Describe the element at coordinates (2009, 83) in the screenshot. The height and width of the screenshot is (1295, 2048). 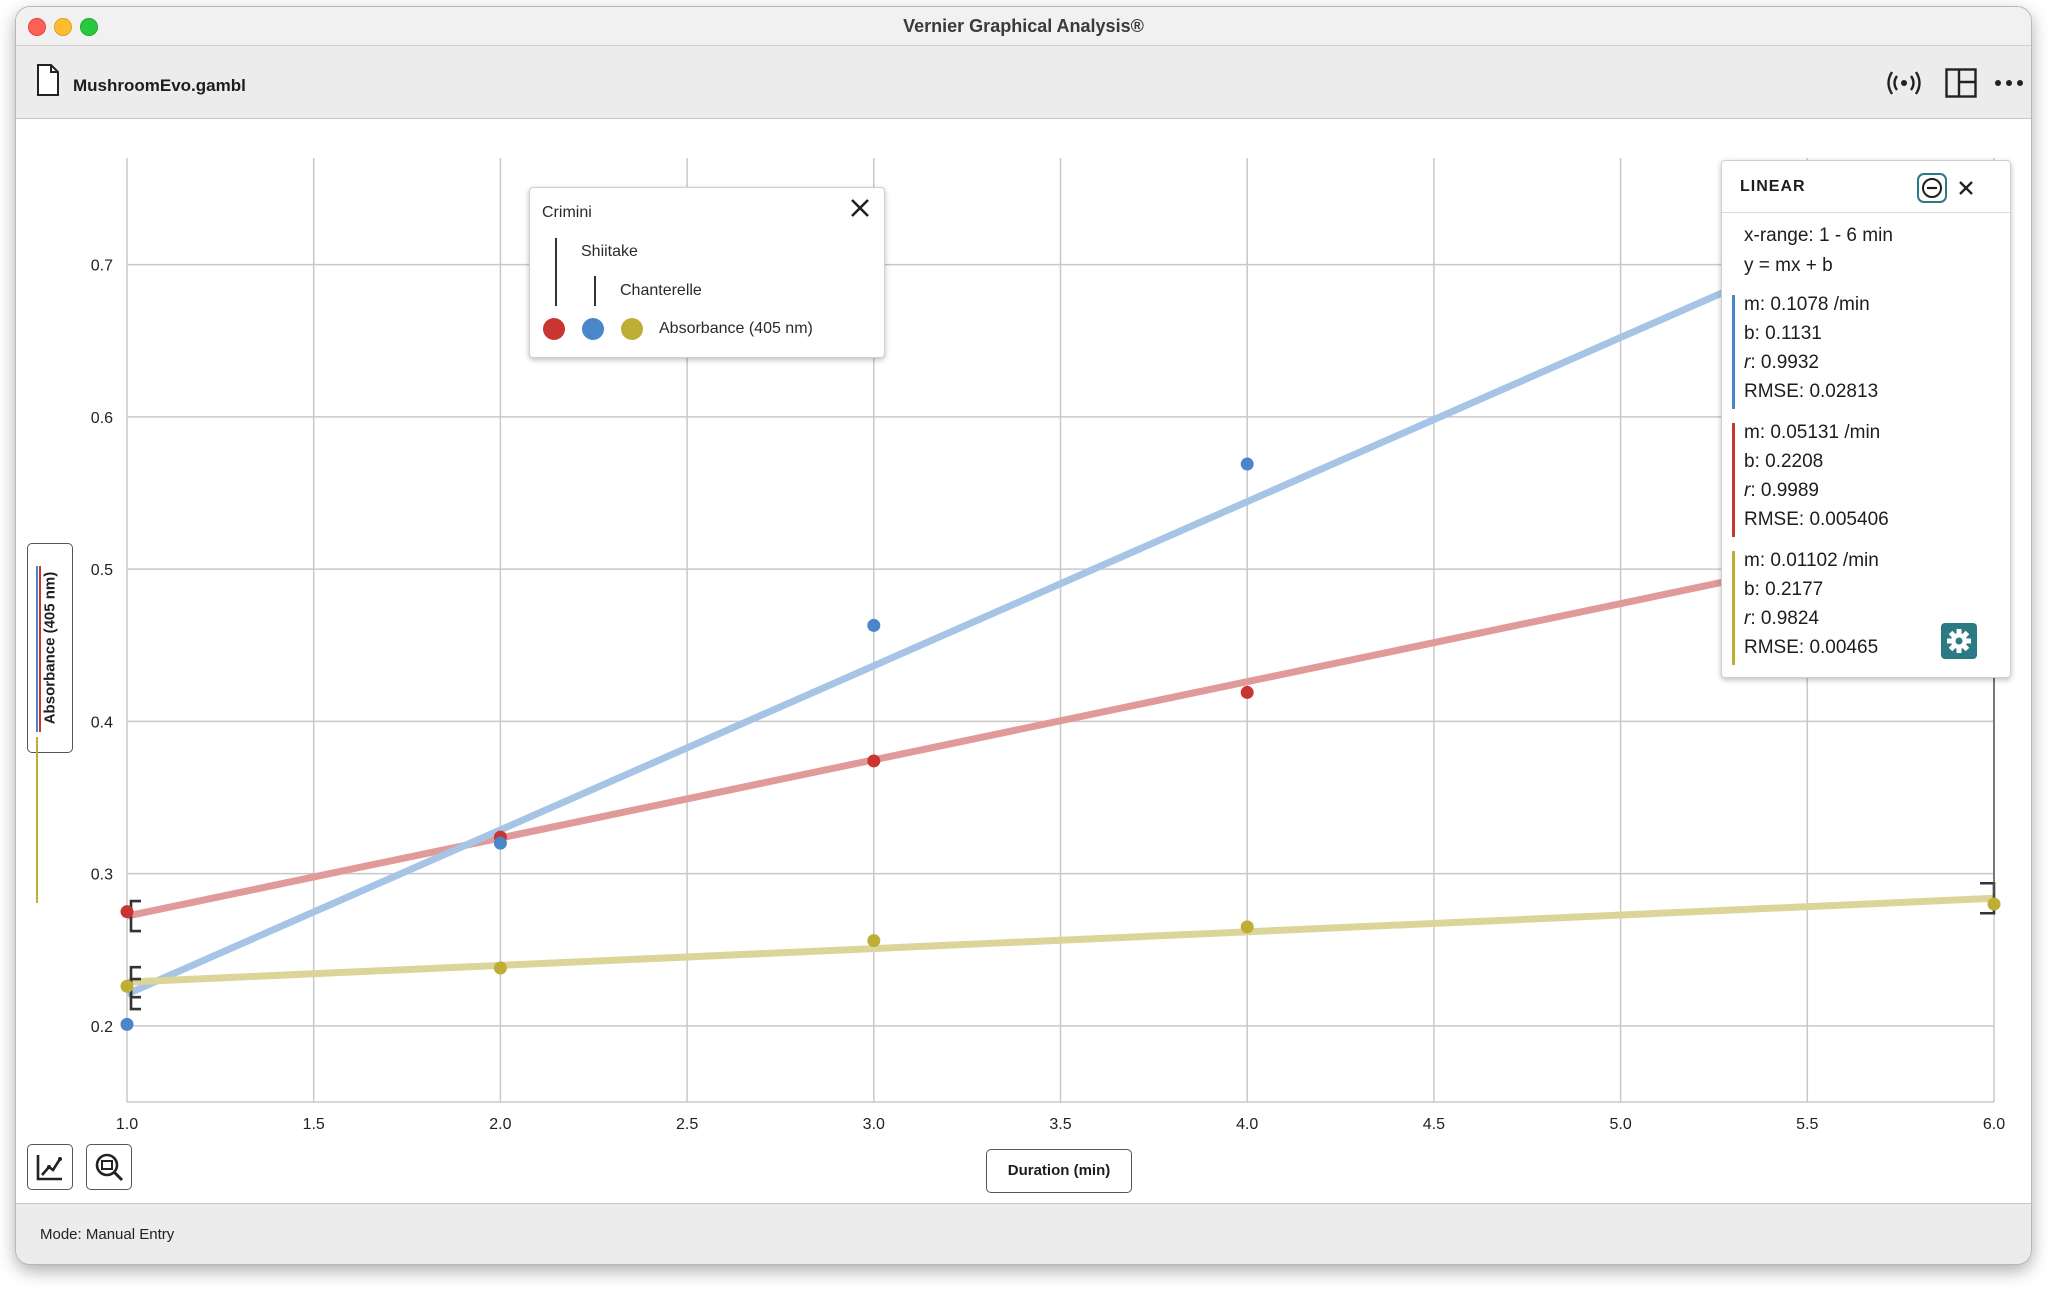
I see `more-icon` at that location.